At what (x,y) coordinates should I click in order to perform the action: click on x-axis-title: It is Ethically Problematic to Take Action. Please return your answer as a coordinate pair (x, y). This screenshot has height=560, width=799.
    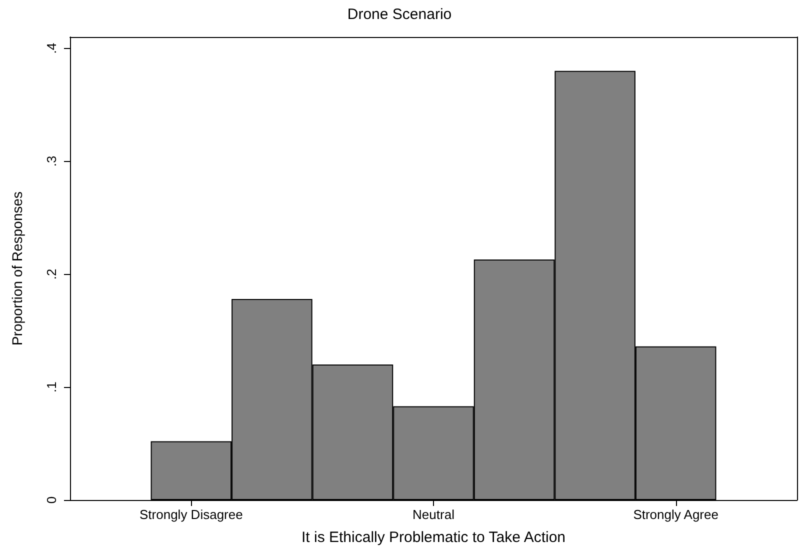
    Looking at the image, I should click on (433, 537).